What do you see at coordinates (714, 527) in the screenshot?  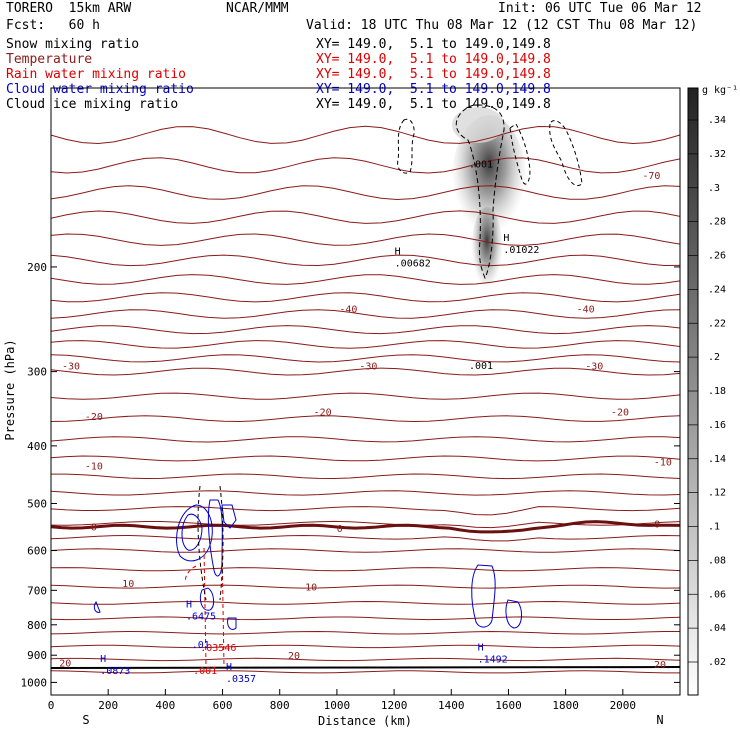 I see `colorbar-tick-label: .1` at bounding box center [714, 527].